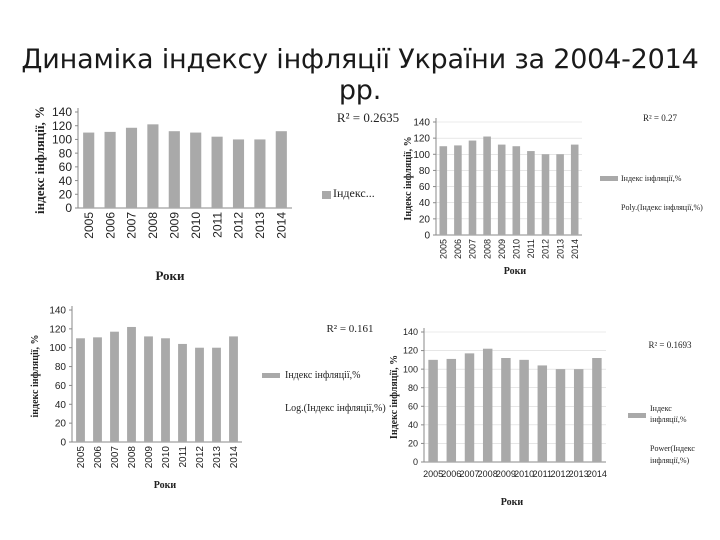  I want to click on legend-trendline-label: Power(Індекс інфляції,%), so click(672, 454).